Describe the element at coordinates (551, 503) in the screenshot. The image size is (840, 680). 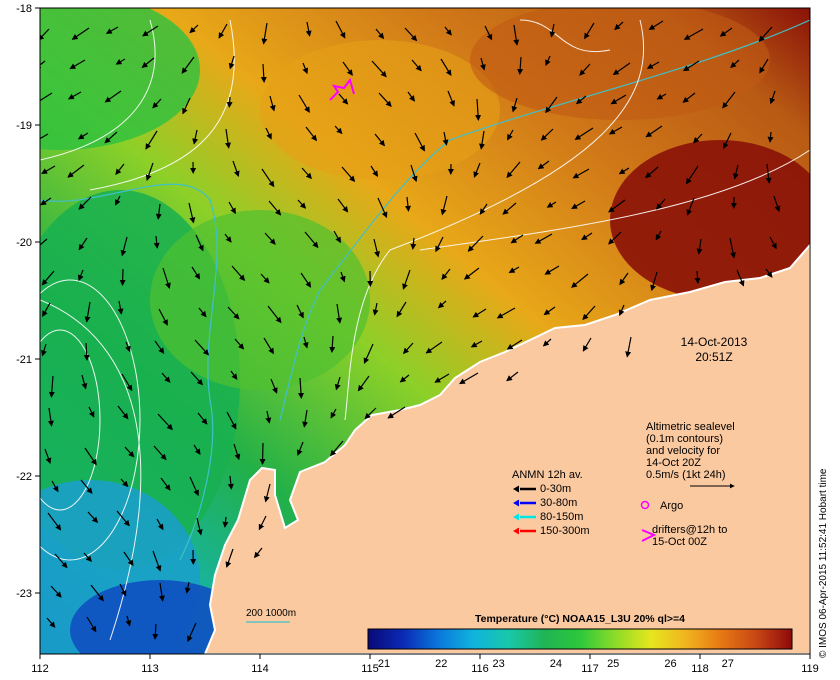
I see `anmn-legend: ANMN 12h av. 0-30m 30-80m 80-150m 150-300m` at that location.